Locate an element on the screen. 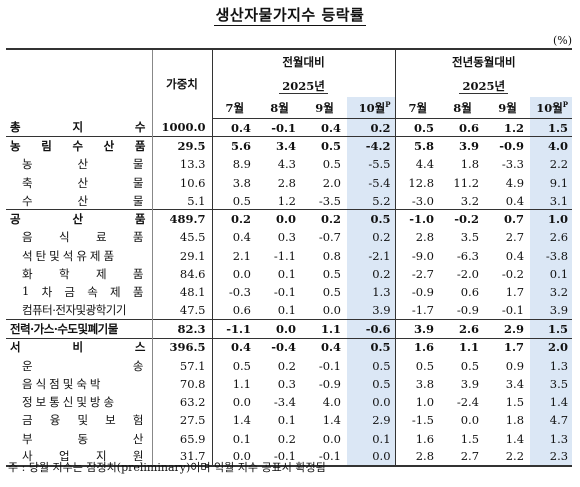  yoy-cell: 2.6 is located at coordinates (463, 329).